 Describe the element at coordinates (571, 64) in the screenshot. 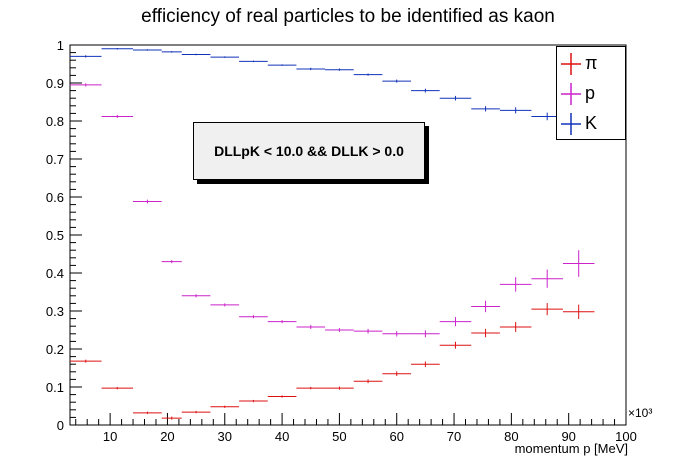

I see `legend-marker-pion` at that location.